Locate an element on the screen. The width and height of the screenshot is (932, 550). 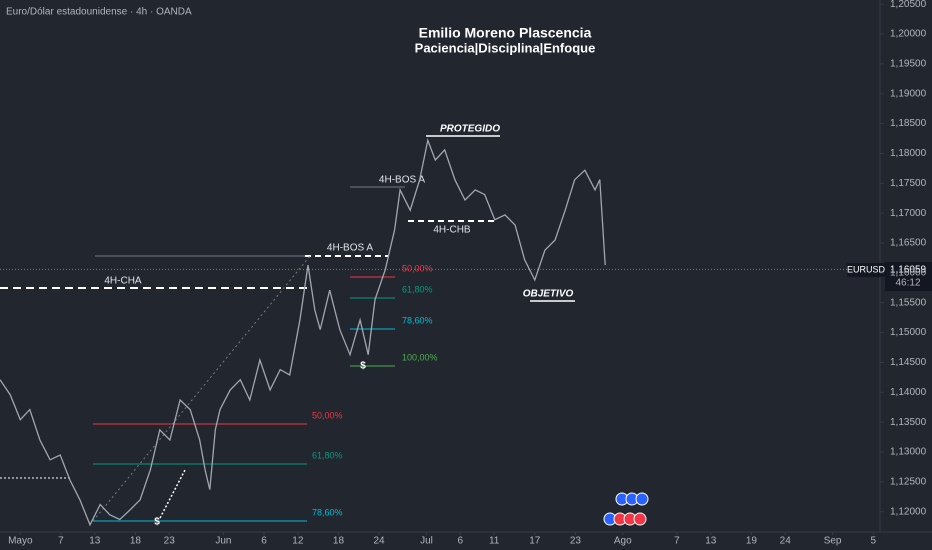
price-box is located at coordinates (908, 276).